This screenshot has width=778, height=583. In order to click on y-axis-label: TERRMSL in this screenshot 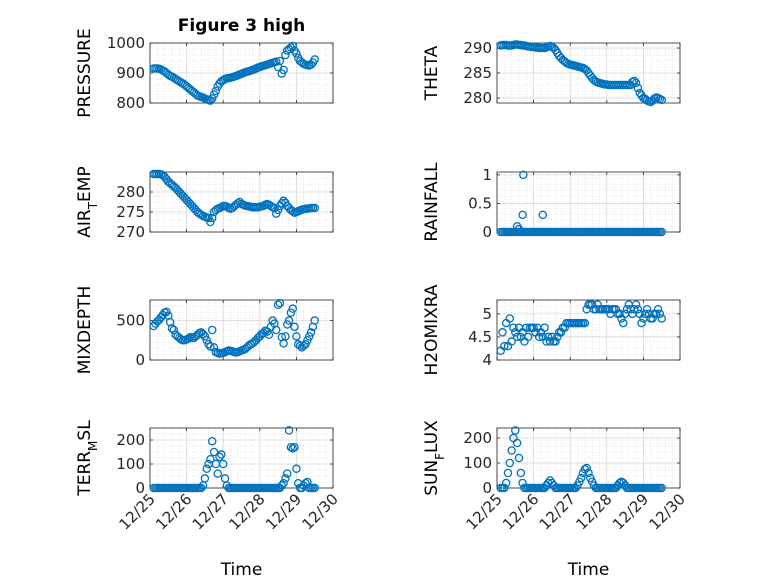, I will do `click(87, 458)`.